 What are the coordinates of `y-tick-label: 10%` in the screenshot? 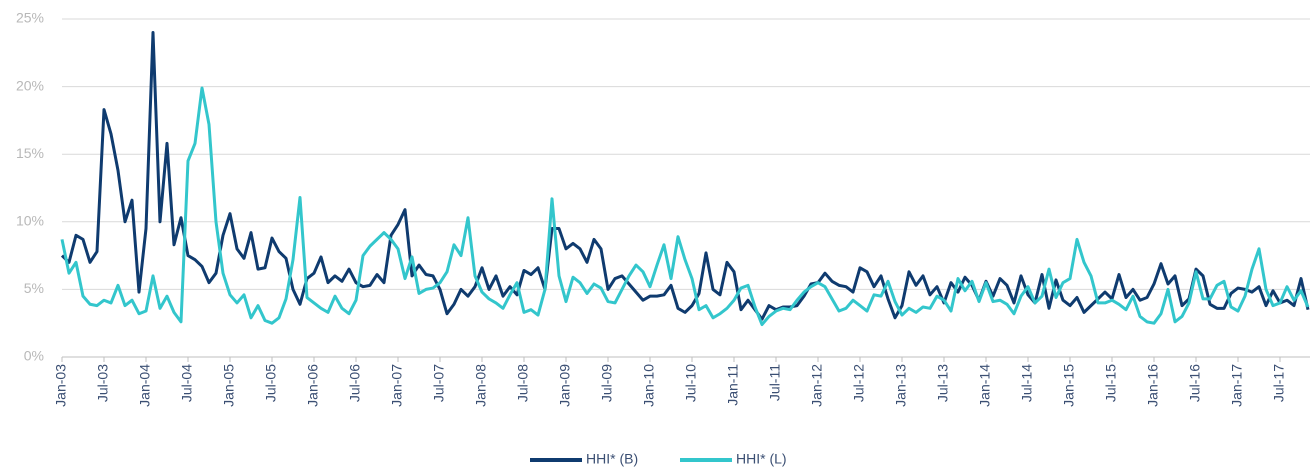 It's located at (30, 221).